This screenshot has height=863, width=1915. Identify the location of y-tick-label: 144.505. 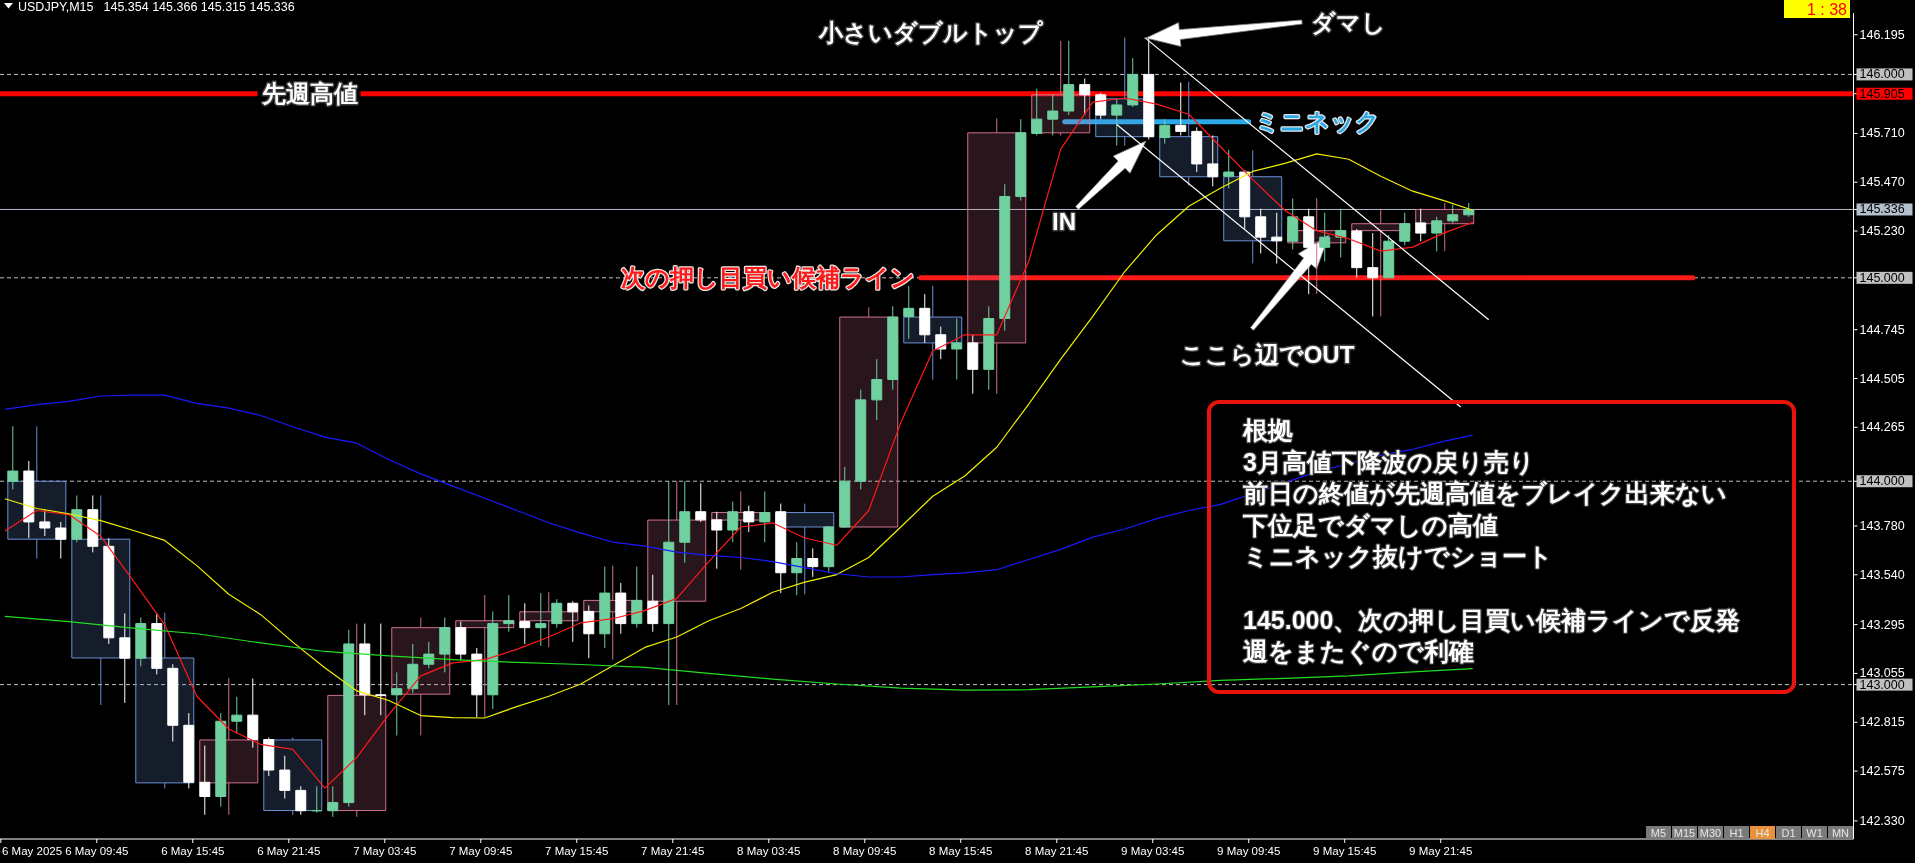
(1882, 378).